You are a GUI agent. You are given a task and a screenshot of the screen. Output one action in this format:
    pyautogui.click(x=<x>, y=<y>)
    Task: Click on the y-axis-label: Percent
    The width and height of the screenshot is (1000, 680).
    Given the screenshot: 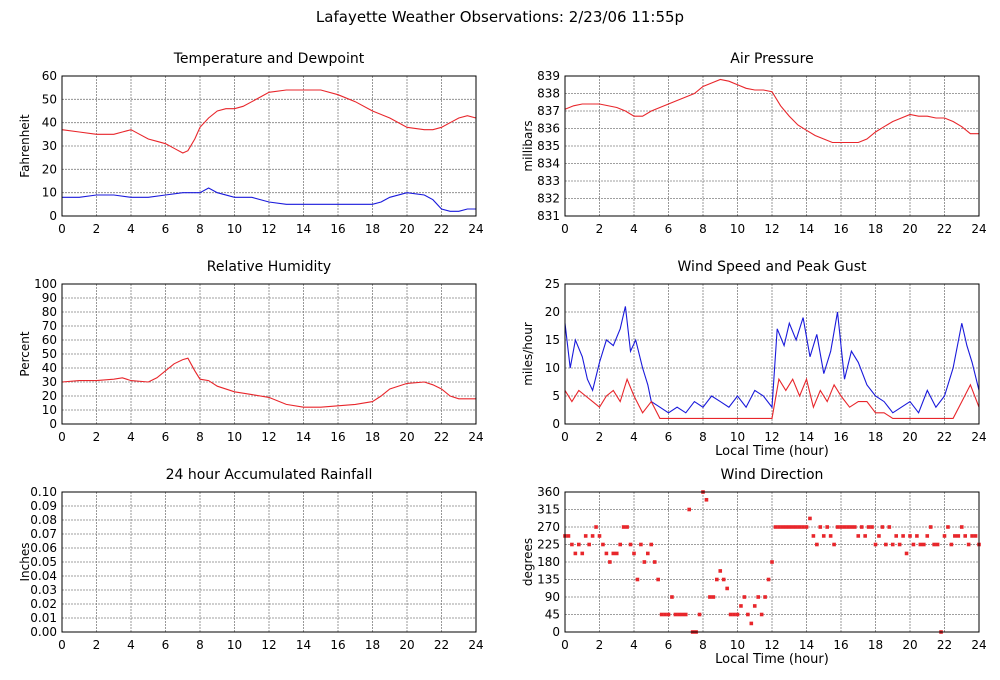 What is the action you would take?
    pyautogui.click(x=25, y=353)
    